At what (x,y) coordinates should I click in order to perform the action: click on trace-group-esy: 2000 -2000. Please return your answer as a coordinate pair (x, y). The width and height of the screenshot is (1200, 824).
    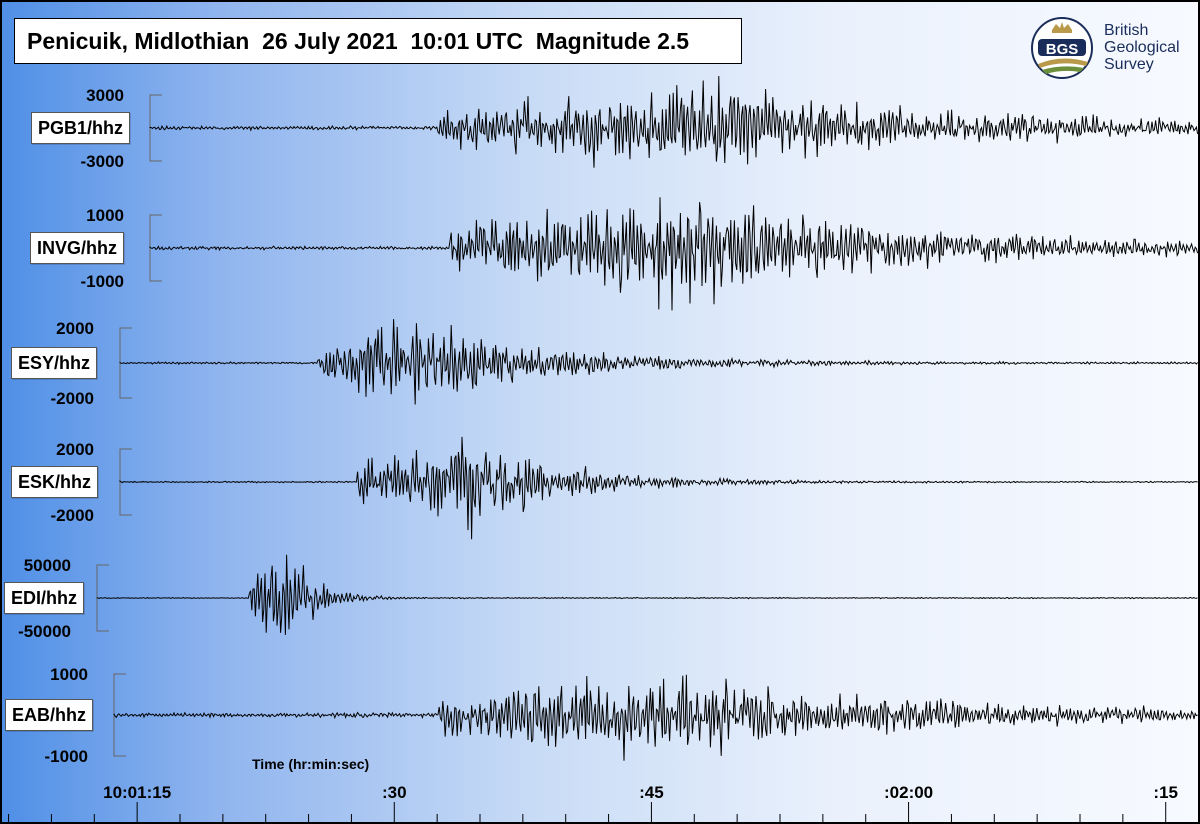
    Looking at the image, I should click on (624, 363).